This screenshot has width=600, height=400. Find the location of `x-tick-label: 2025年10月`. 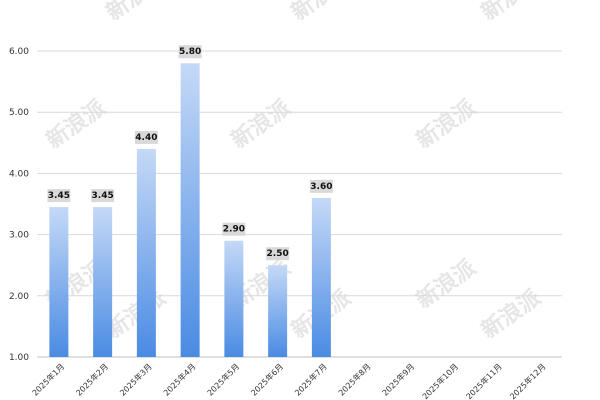

x-tick-label: 2025年10月 is located at coordinates (440, 380).